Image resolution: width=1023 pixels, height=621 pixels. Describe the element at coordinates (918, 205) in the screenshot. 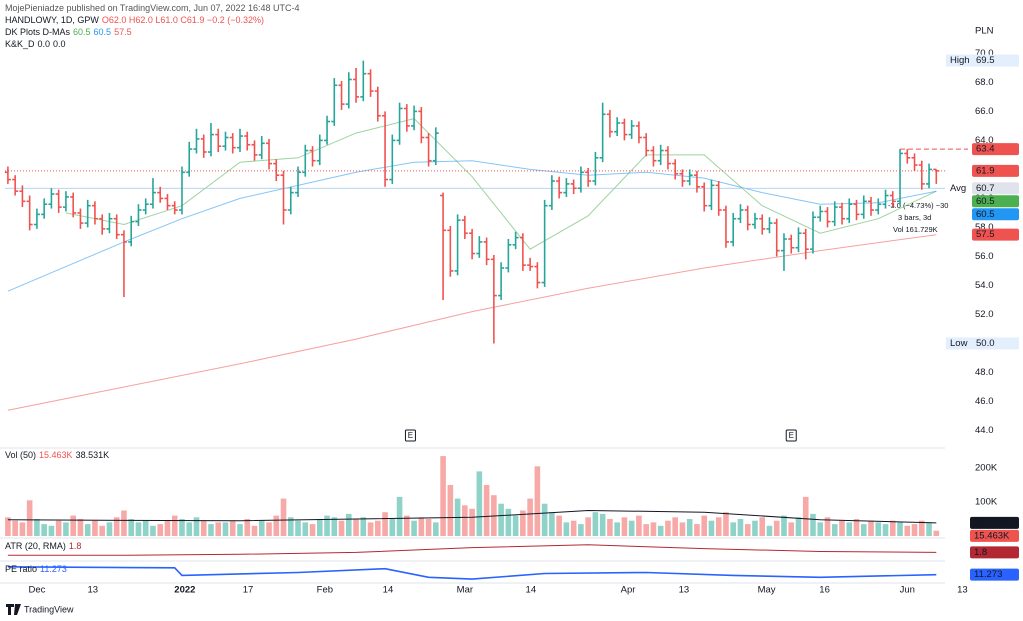

I see `annotation: -3.0 (−4.73%) −30` at that location.